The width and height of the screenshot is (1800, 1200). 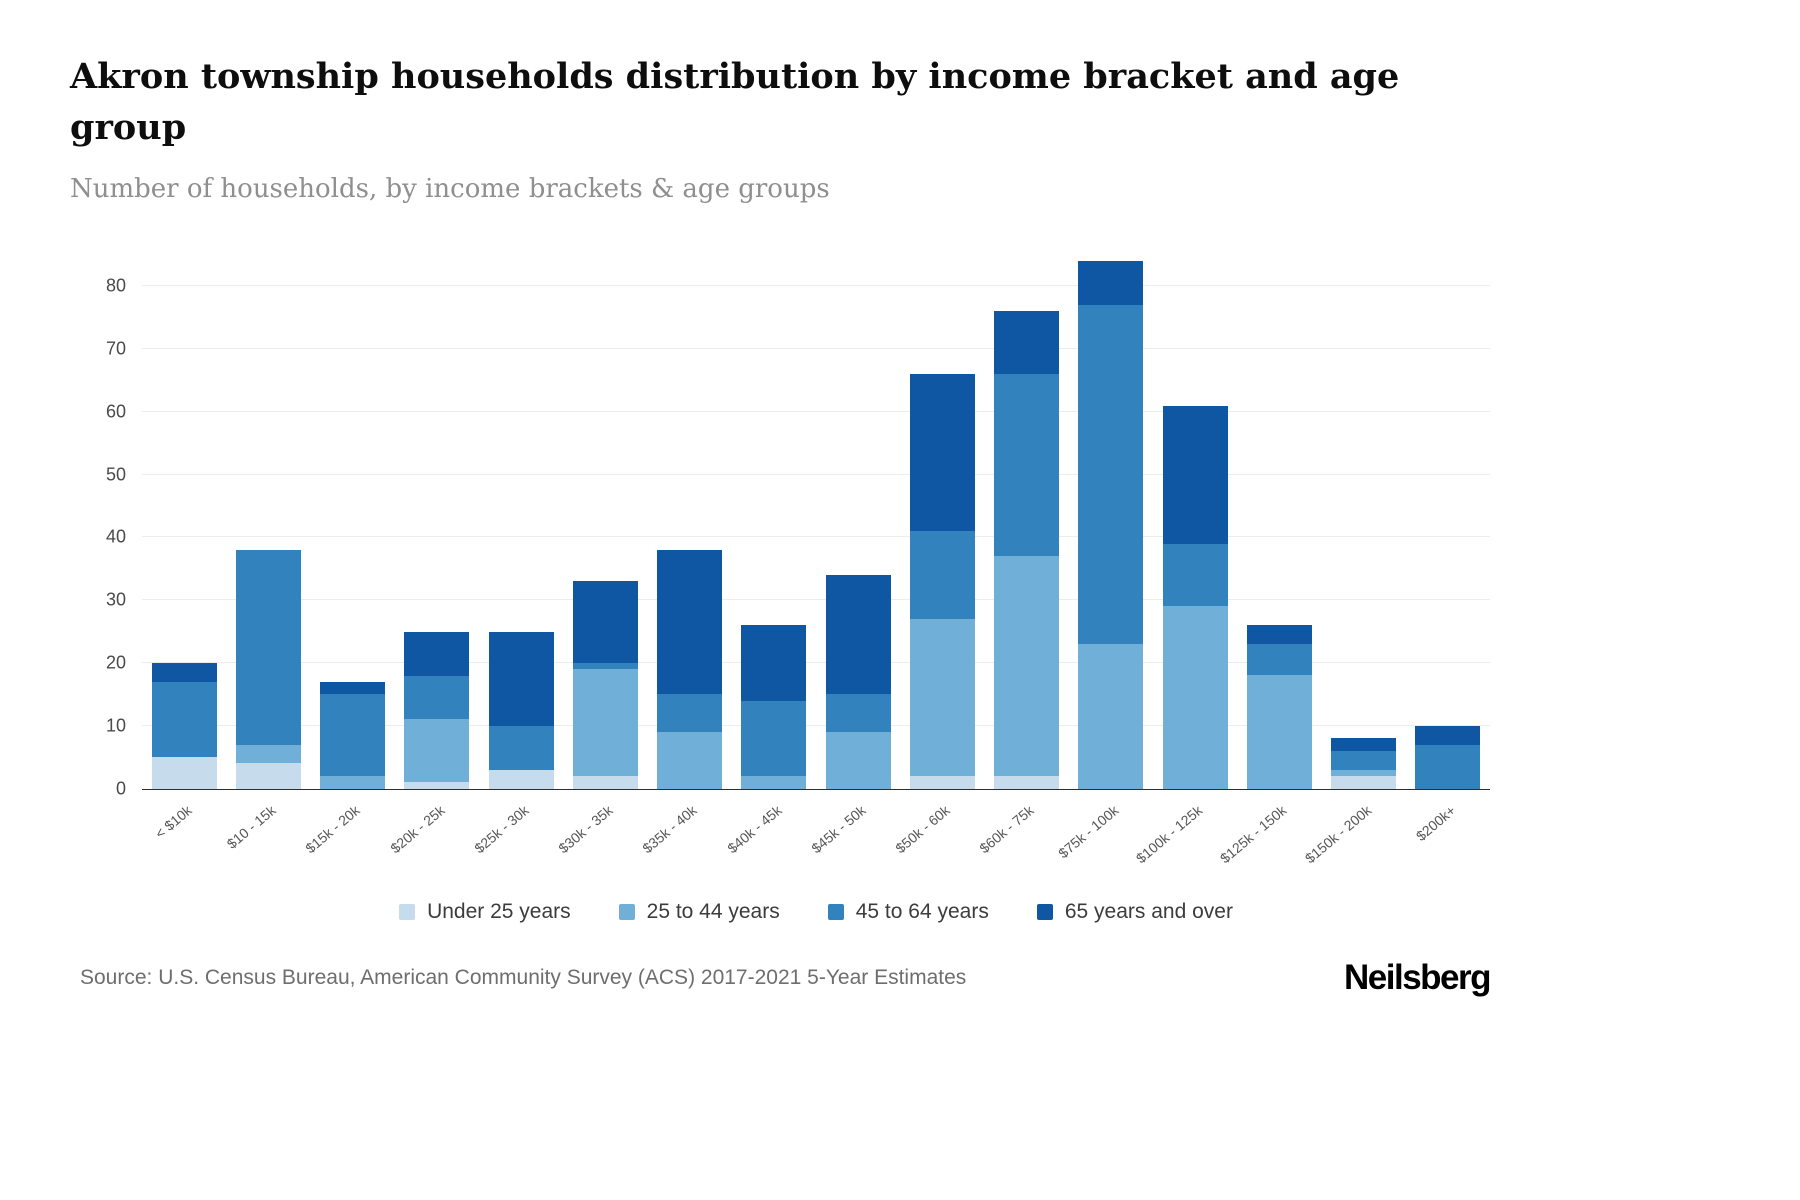 I want to click on x-axis-tick-label: $40k - 45k, so click(x=754, y=828).